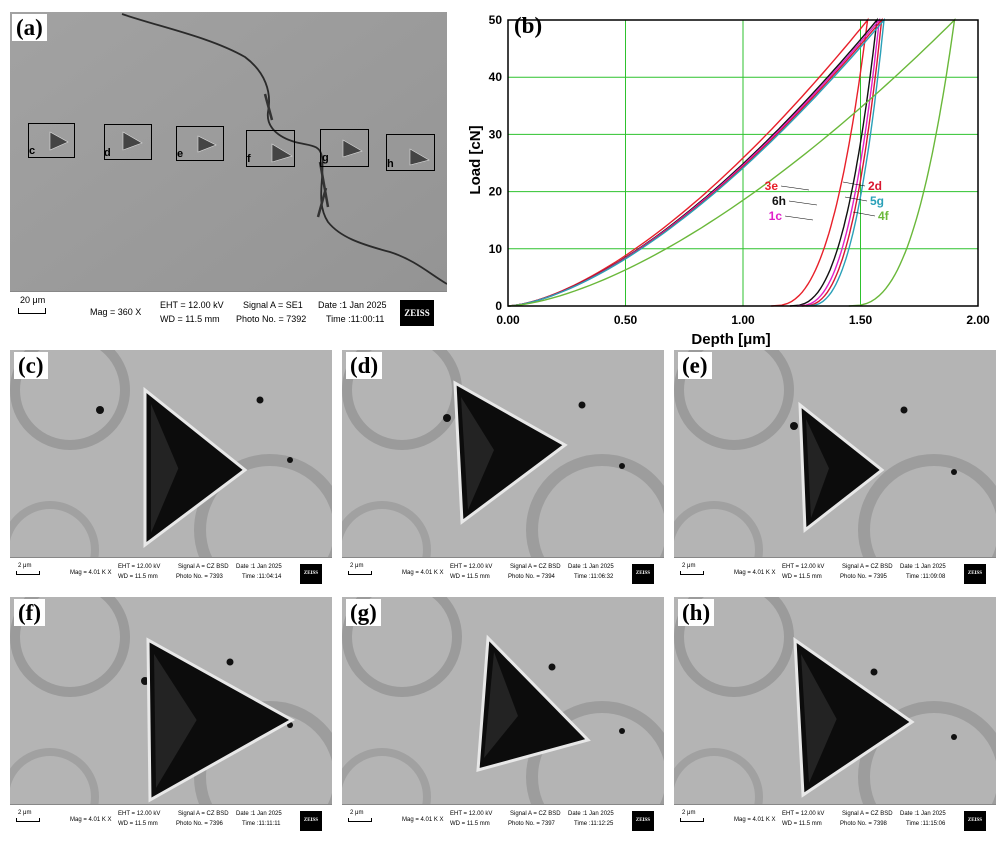  I want to click on x-axis-label: Depth [μm], so click(730, 339).